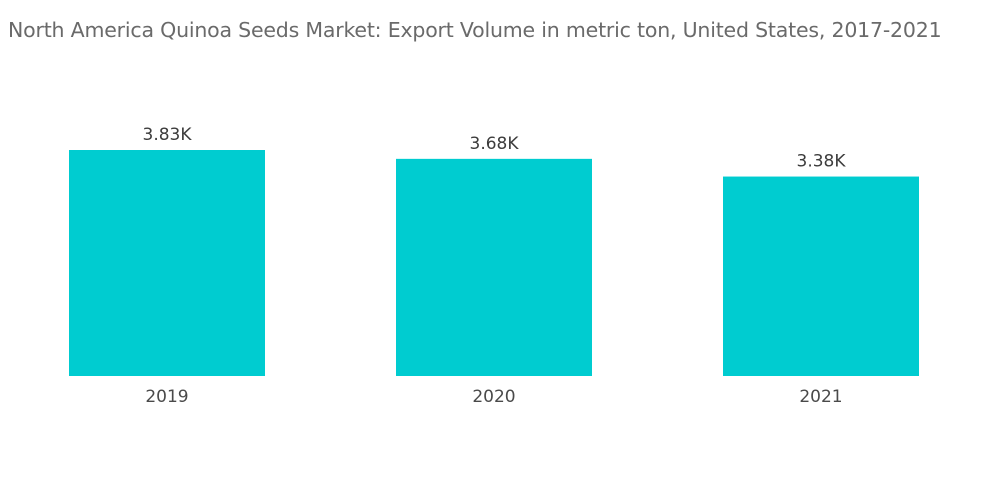 The height and width of the screenshot is (504, 1000). I want to click on bar-2020, so click(494, 267).